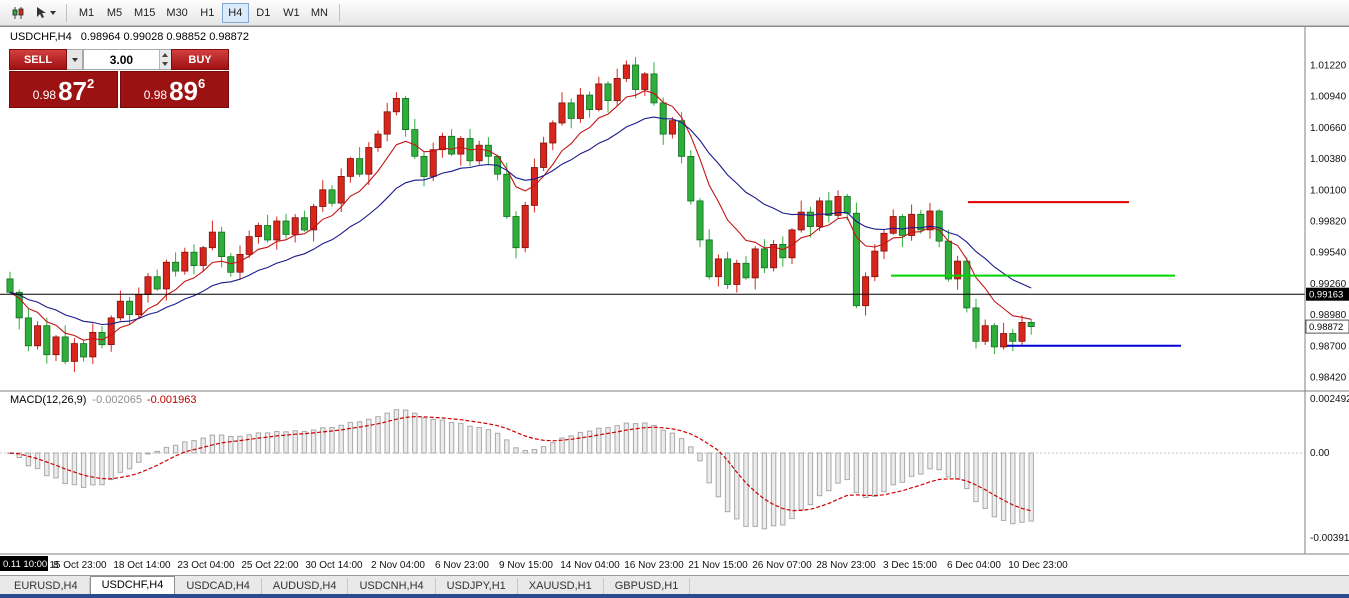  I want to click on arrow-up-icon, so click(165, 54).